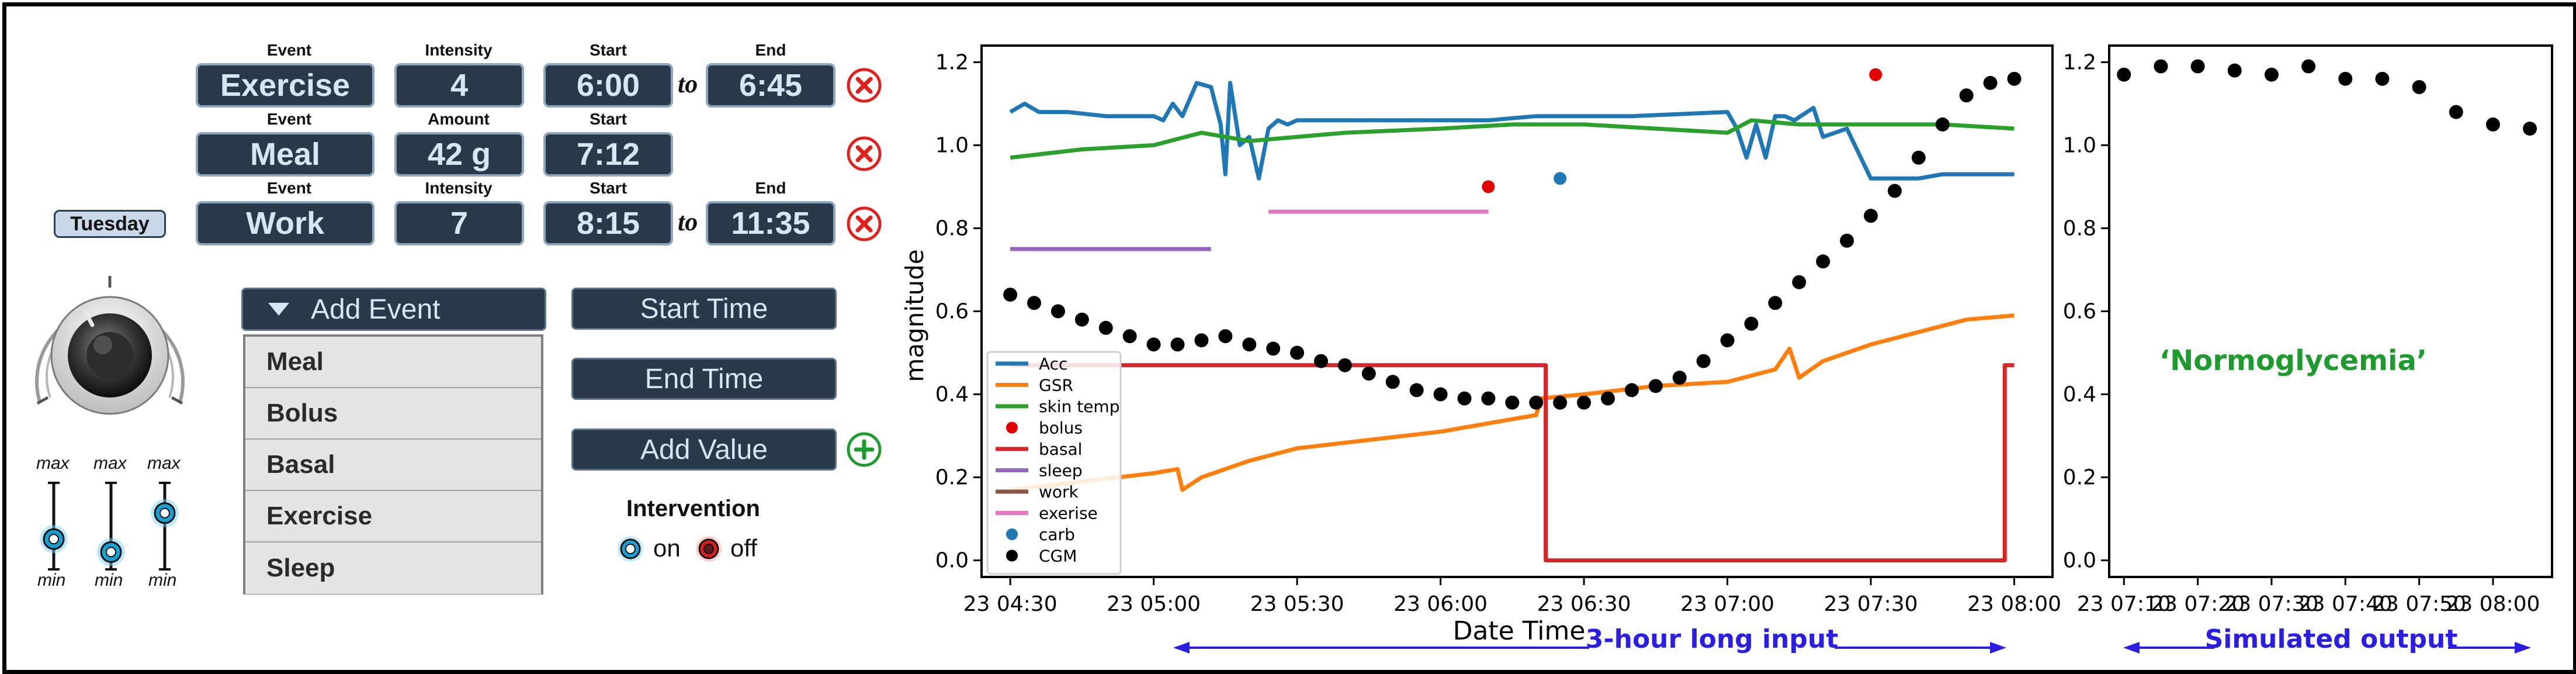  Describe the element at coordinates (864, 85) in the screenshot. I see `delete-event-1-button` at that location.